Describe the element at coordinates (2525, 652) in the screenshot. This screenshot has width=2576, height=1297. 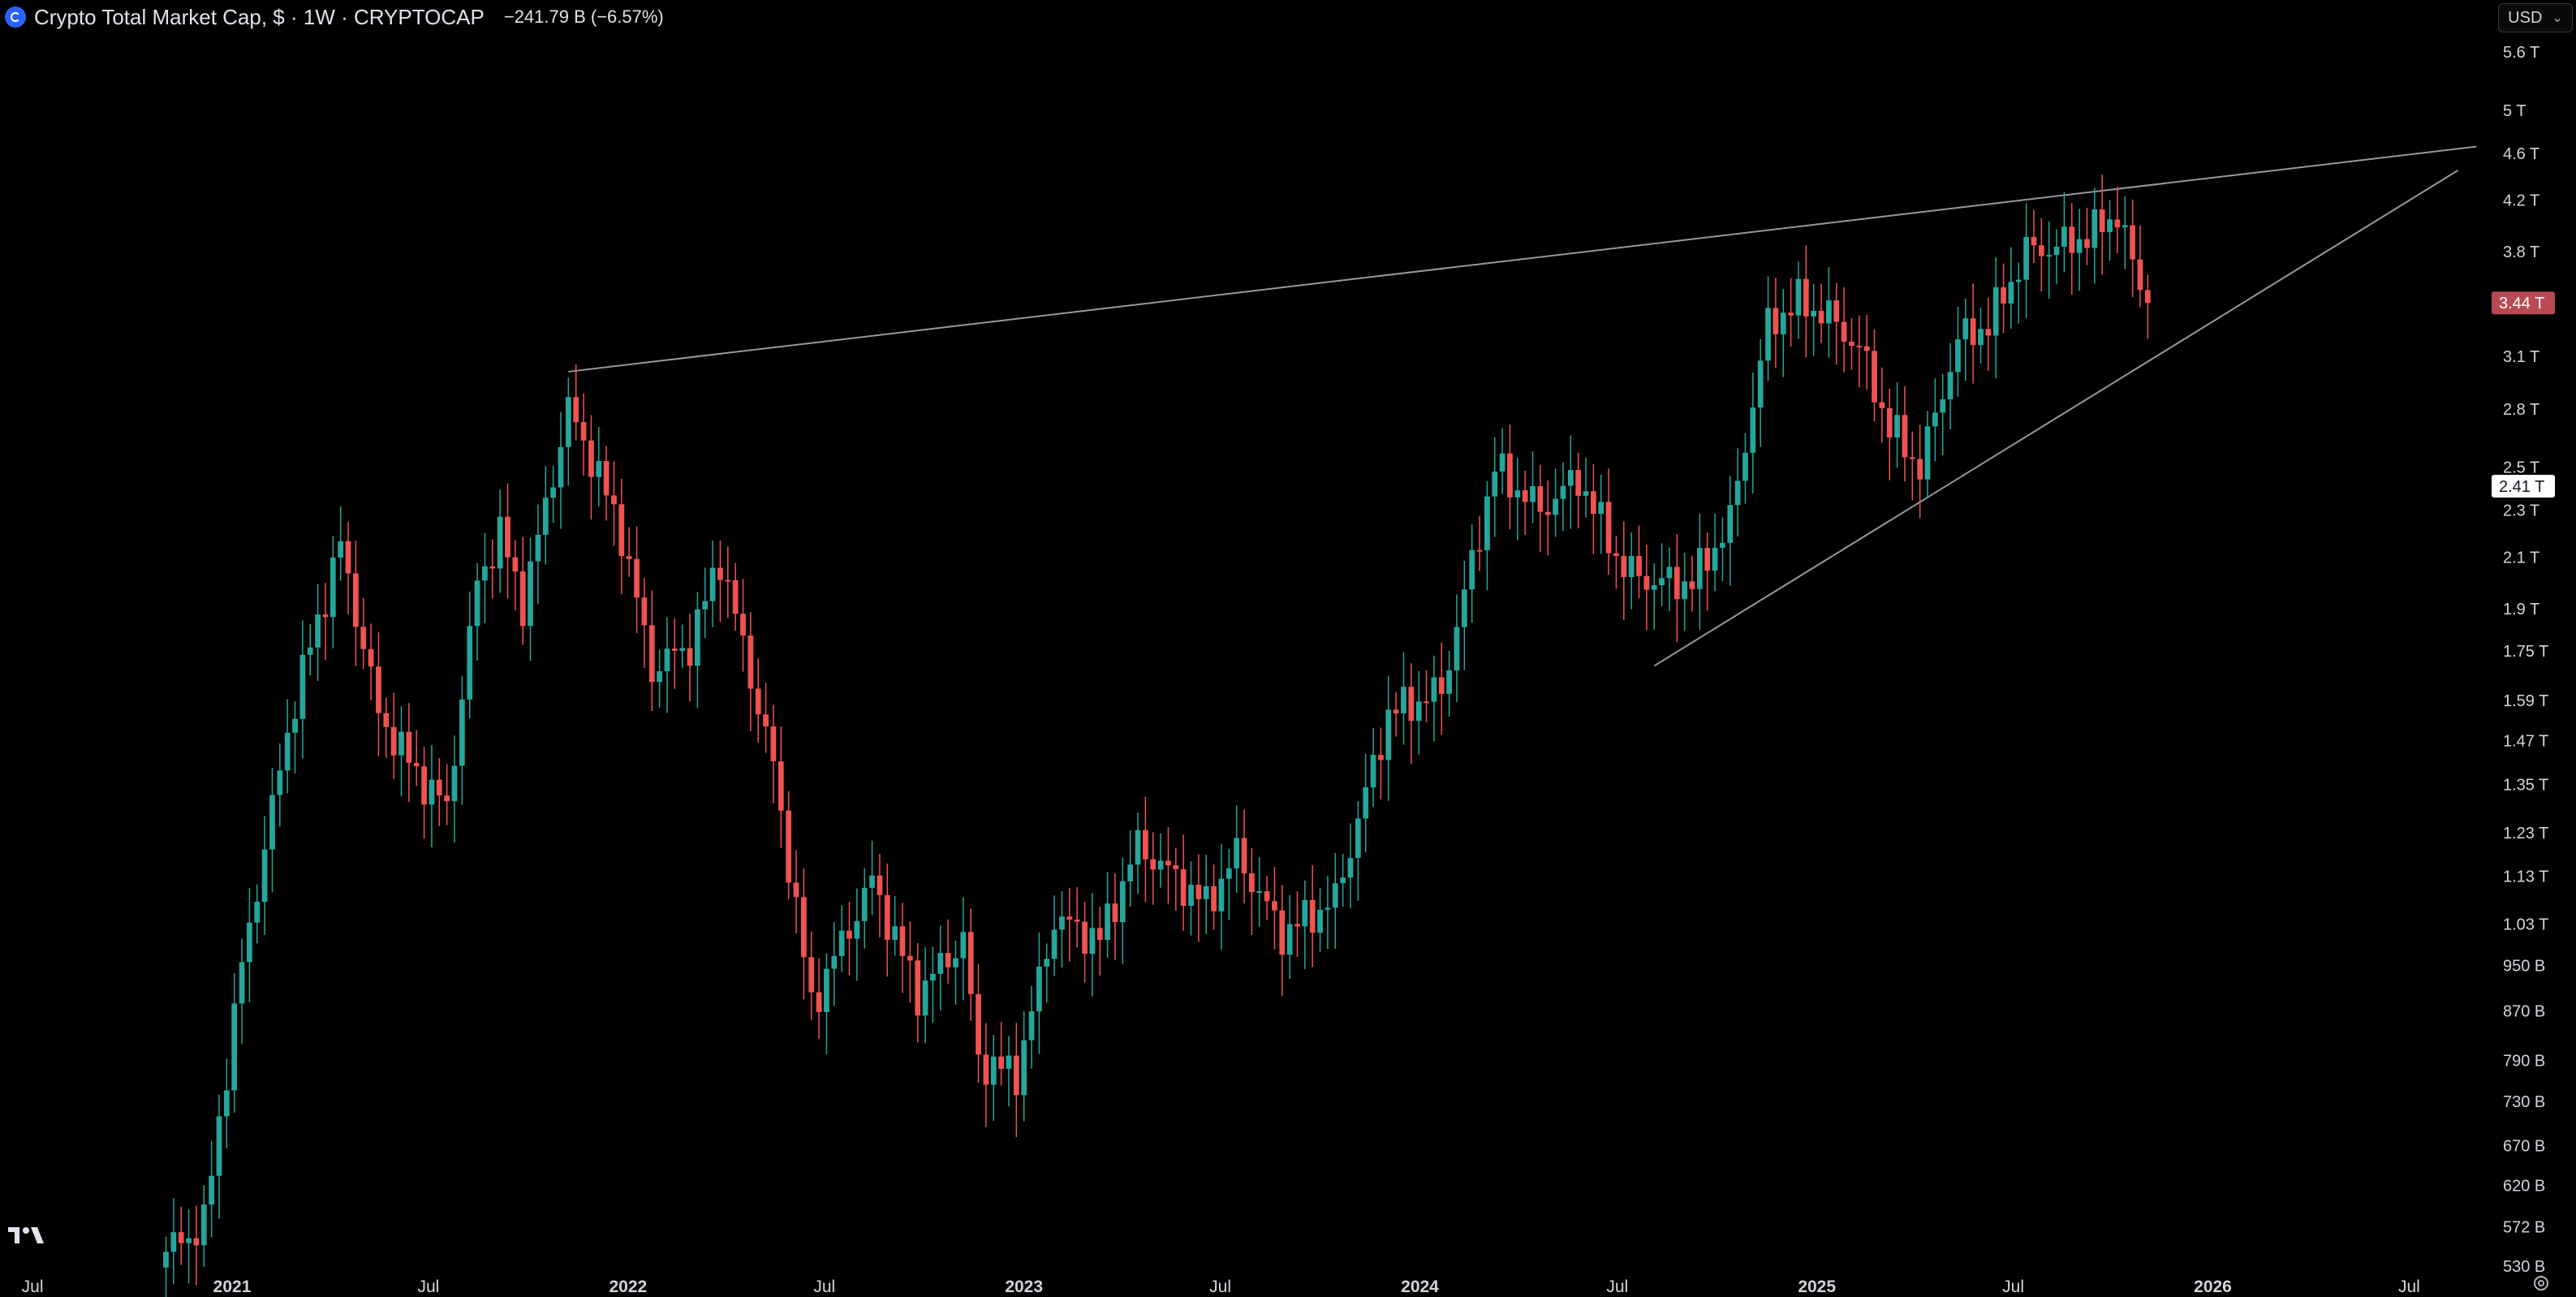
I see `y-tick-label: 1.75 T` at that location.